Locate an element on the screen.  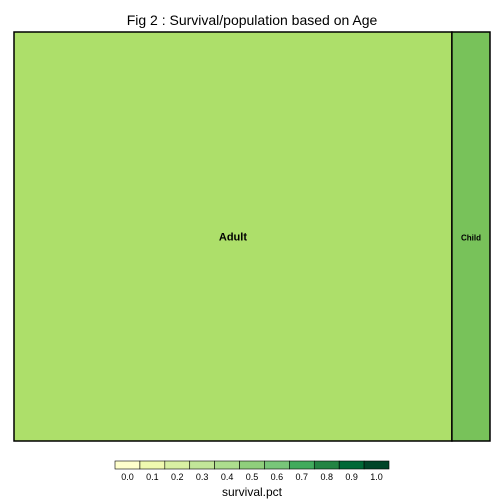
legend-tick-label: 0.3 is located at coordinates (202, 477).